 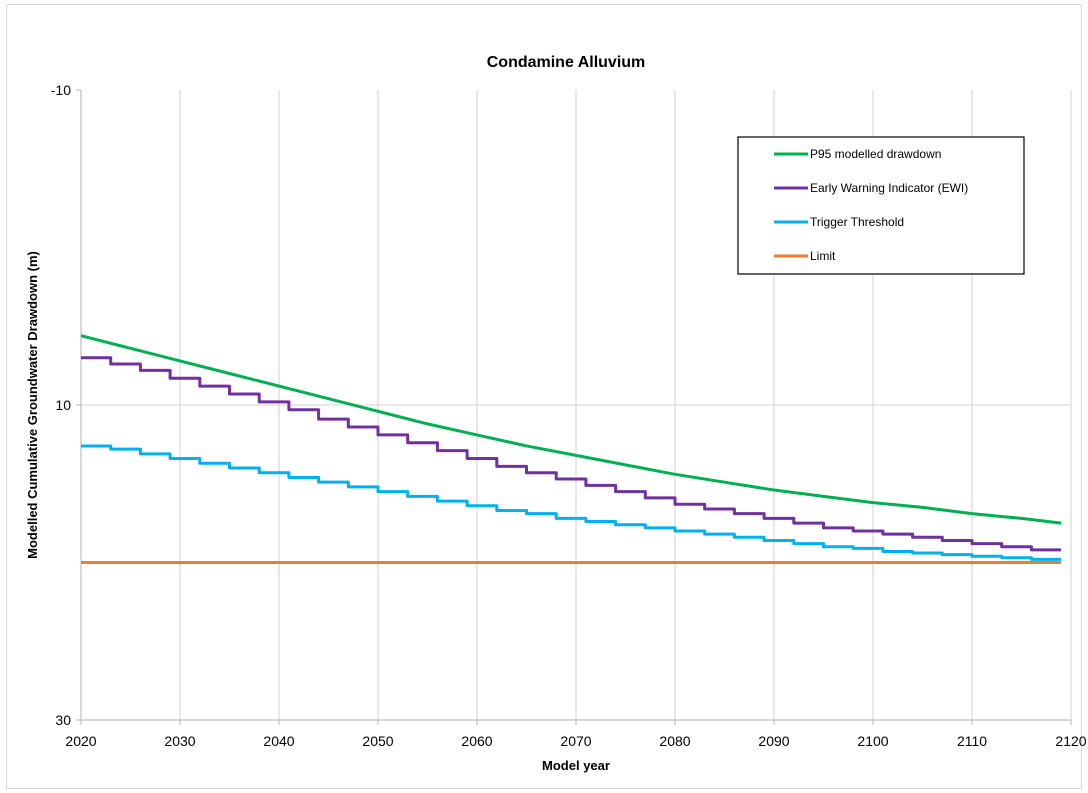 What do you see at coordinates (63, 405) in the screenshot?
I see `y-tick-label: 10` at bounding box center [63, 405].